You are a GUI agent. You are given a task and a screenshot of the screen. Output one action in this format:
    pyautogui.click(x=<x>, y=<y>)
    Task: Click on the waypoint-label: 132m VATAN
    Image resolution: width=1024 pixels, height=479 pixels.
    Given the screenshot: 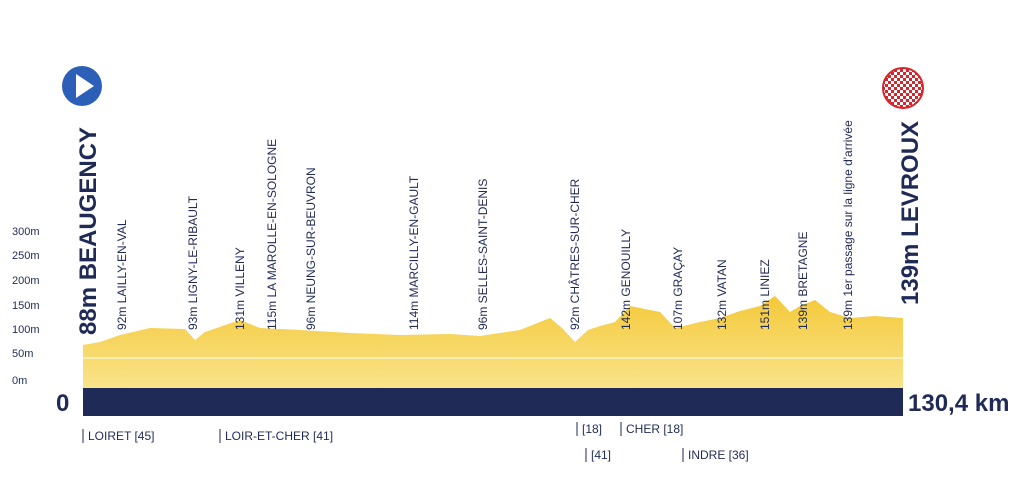 What is the action you would take?
    pyautogui.click(x=722, y=294)
    